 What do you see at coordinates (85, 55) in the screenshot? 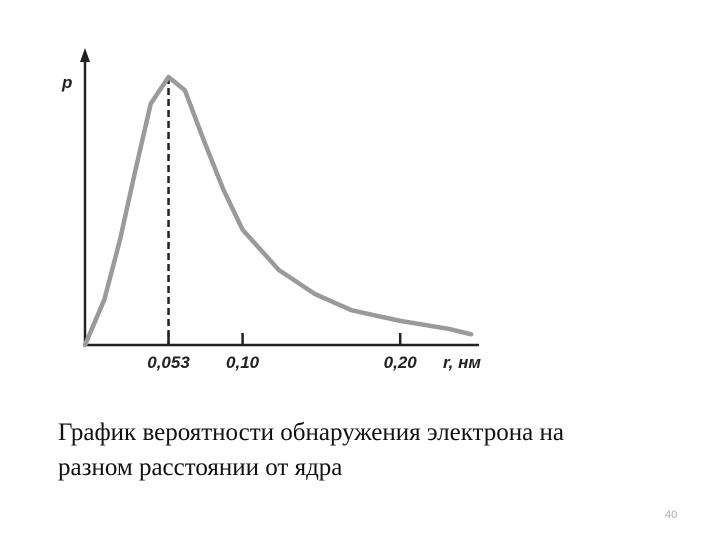
I see `y-axis-arrow` at bounding box center [85, 55].